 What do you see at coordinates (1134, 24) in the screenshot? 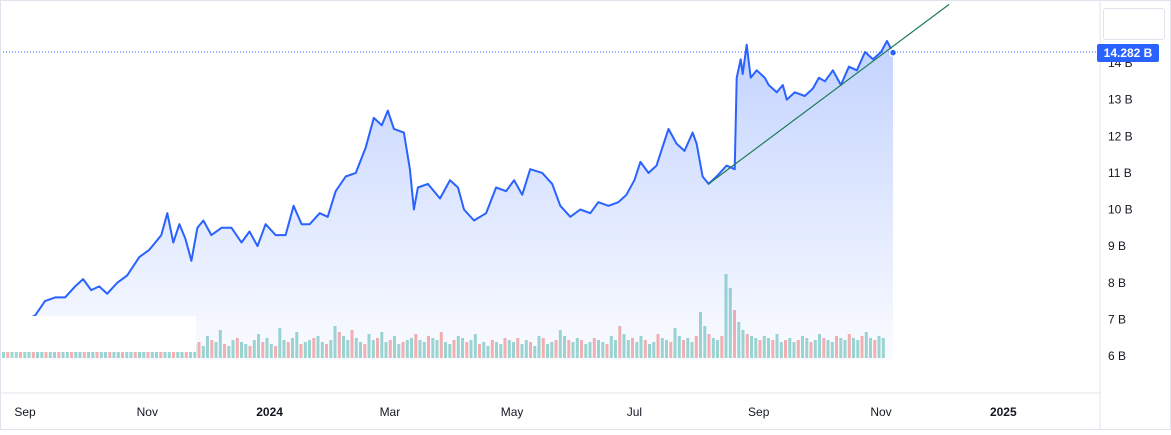
I see `chart-settings-box` at bounding box center [1134, 24].